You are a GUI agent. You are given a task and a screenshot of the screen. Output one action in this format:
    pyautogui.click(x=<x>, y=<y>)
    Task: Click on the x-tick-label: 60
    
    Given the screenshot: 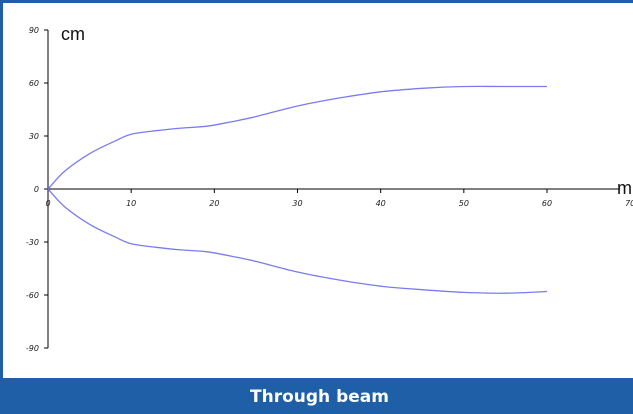 What is the action you would take?
    pyautogui.click(x=547, y=203)
    